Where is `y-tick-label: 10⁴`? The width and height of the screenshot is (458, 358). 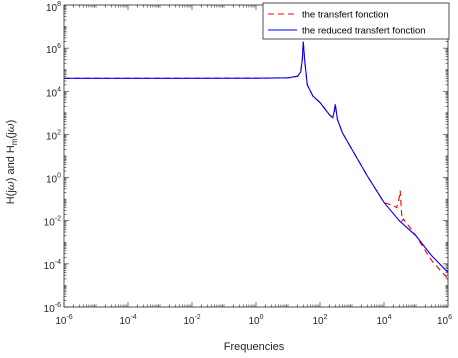
y-tick-label: 10⁴ is located at coordinates (53, 92).